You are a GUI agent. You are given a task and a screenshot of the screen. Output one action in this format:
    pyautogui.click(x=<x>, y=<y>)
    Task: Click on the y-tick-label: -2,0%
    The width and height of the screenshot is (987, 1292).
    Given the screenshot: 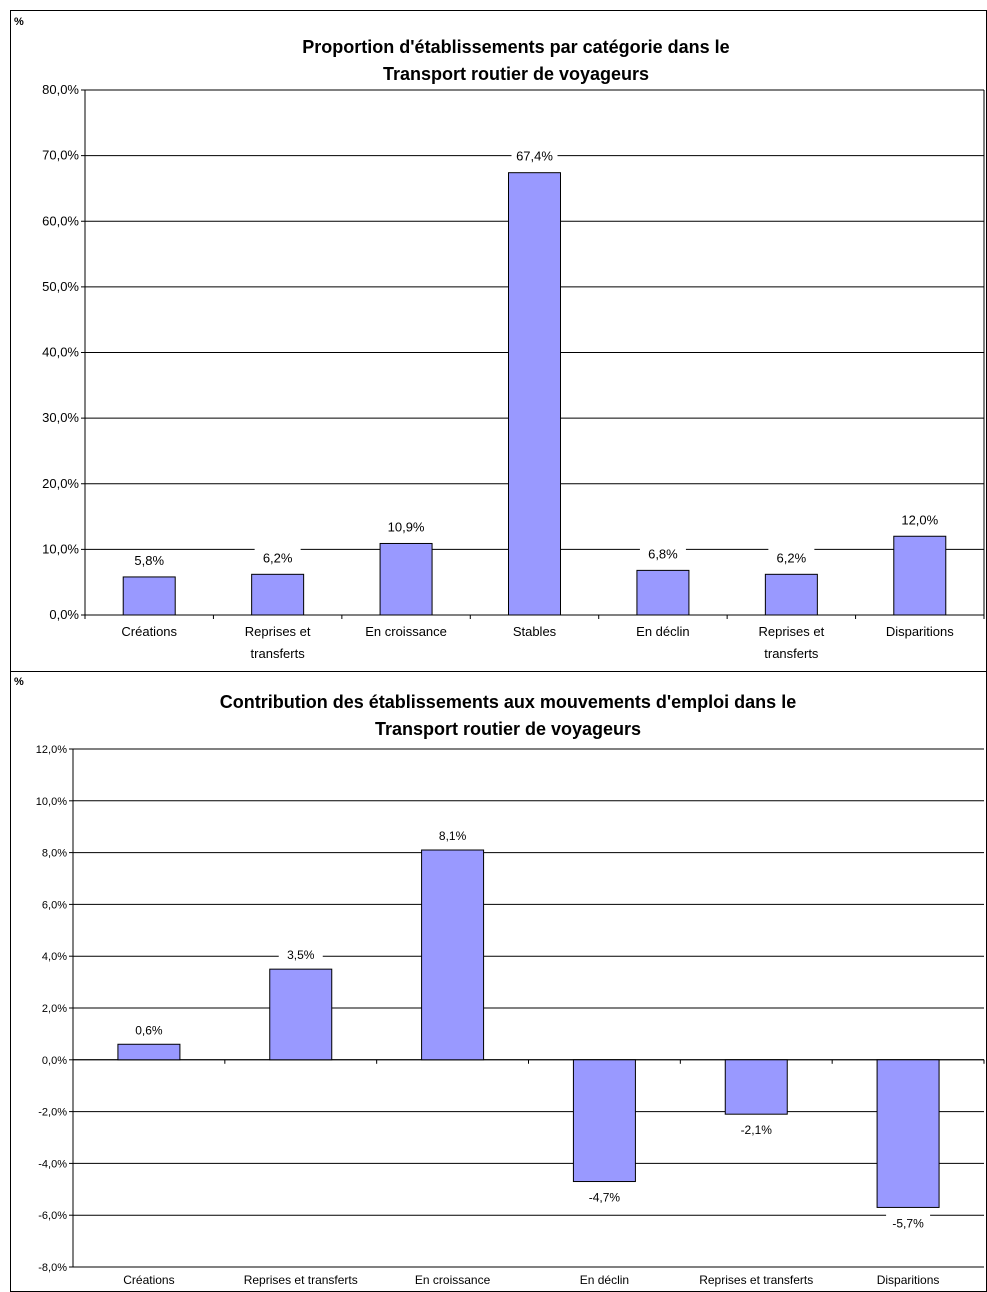 What is the action you would take?
    pyautogui.click(x=52, y=1113)
    